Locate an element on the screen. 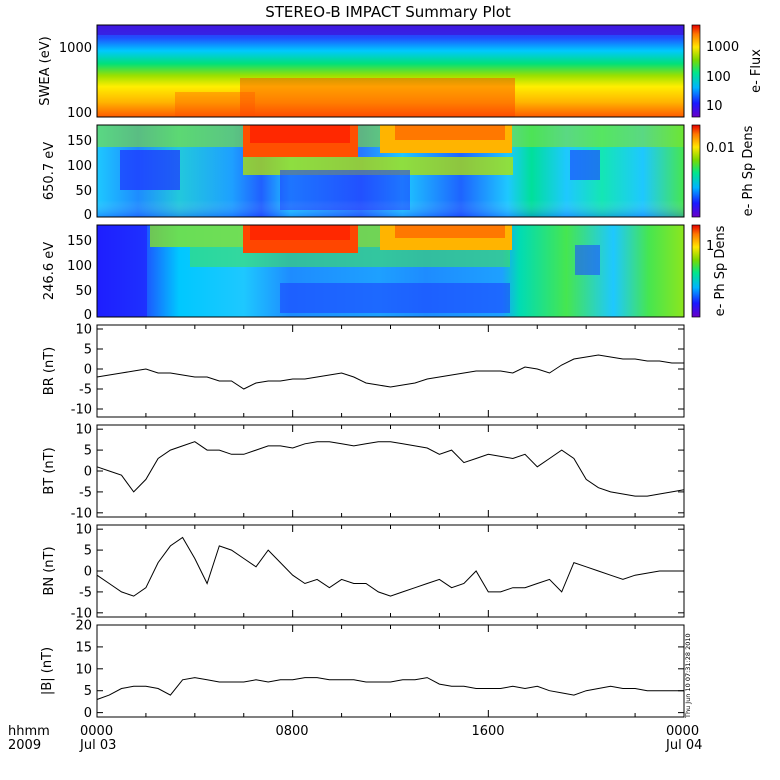 The image size is (780, 780). pad650-ytick: 100 is located at coordinates (79, 166).